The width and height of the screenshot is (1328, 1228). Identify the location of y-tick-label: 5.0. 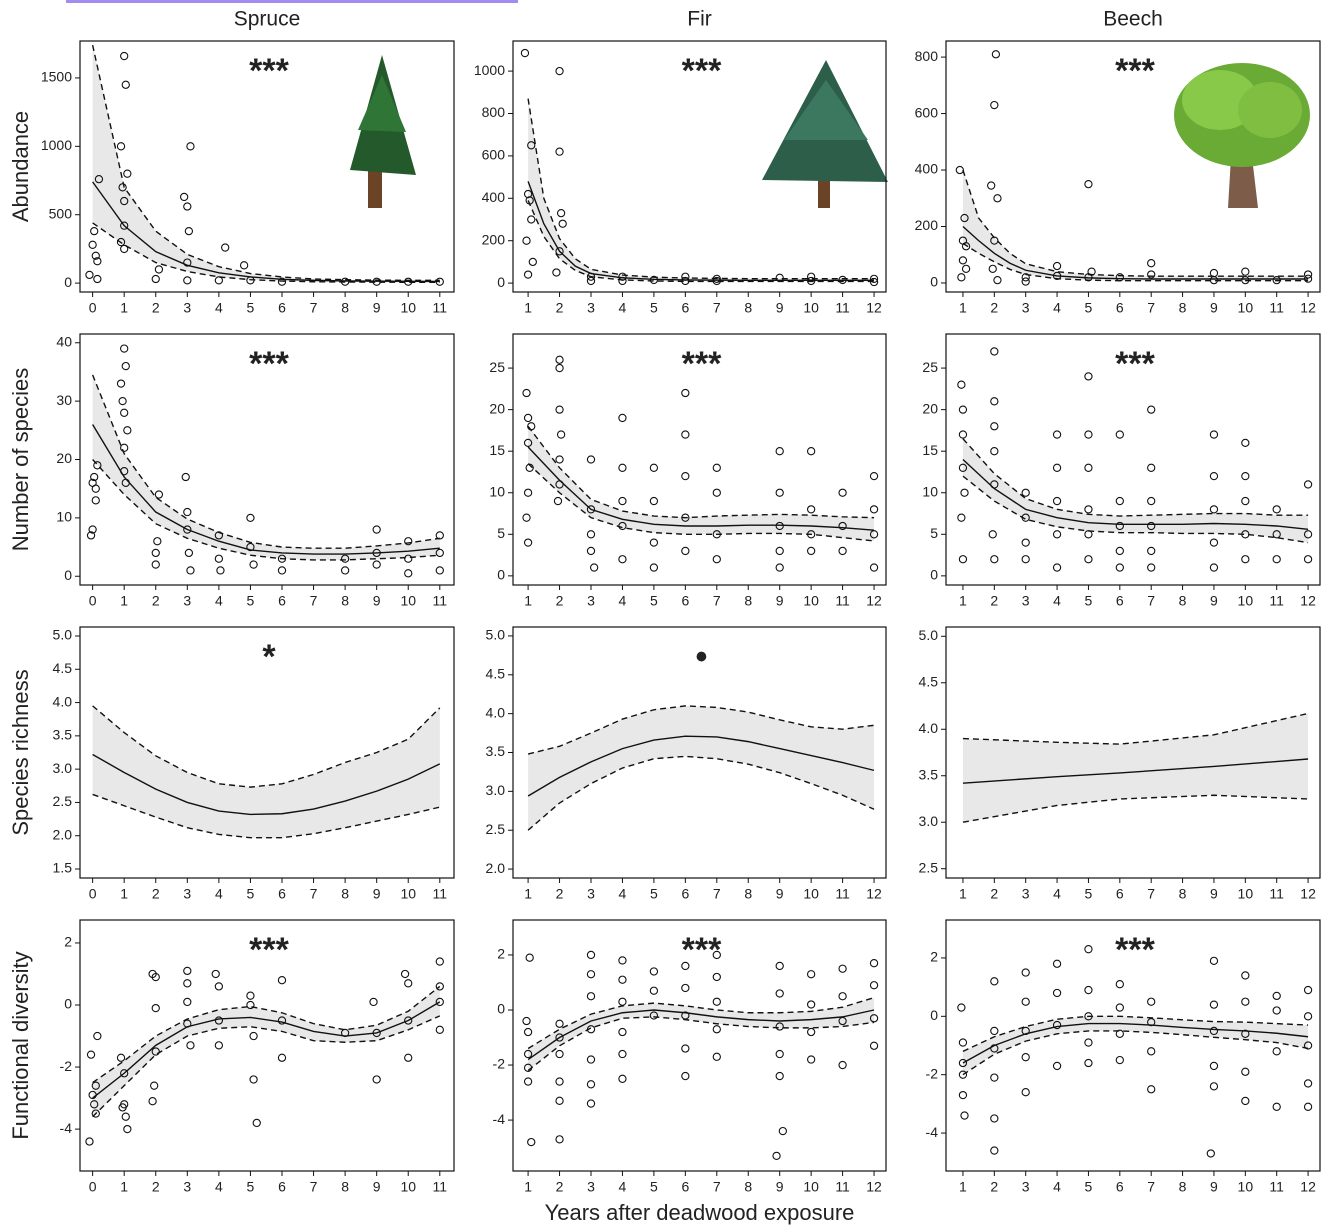
(63, 635).